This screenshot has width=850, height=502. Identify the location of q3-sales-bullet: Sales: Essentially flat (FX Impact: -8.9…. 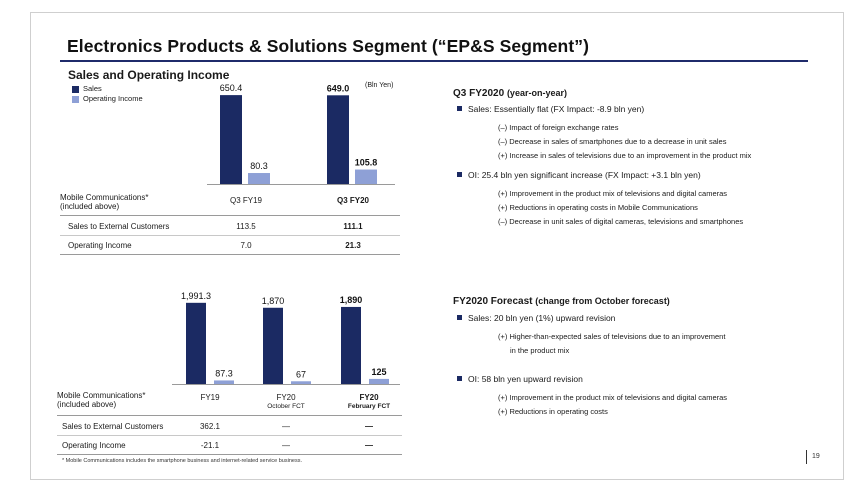
(550, 109).